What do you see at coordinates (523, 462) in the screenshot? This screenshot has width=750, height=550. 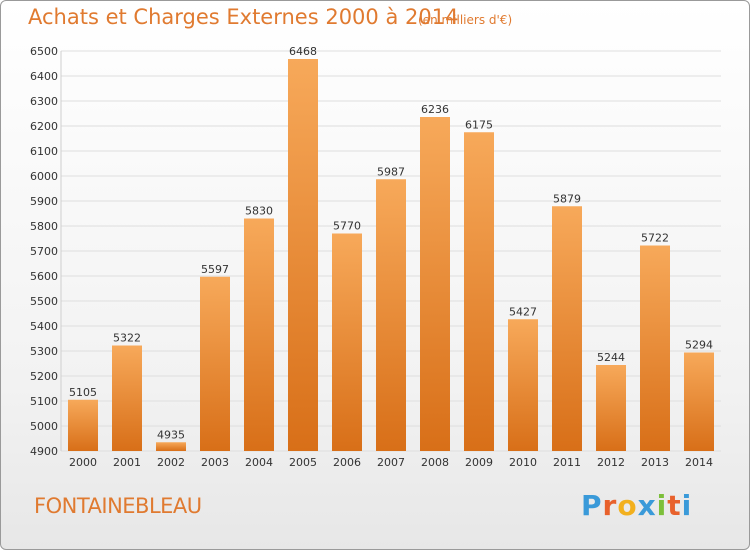 I see `x-tick-label: 2010` at bounding box center [523, 462].